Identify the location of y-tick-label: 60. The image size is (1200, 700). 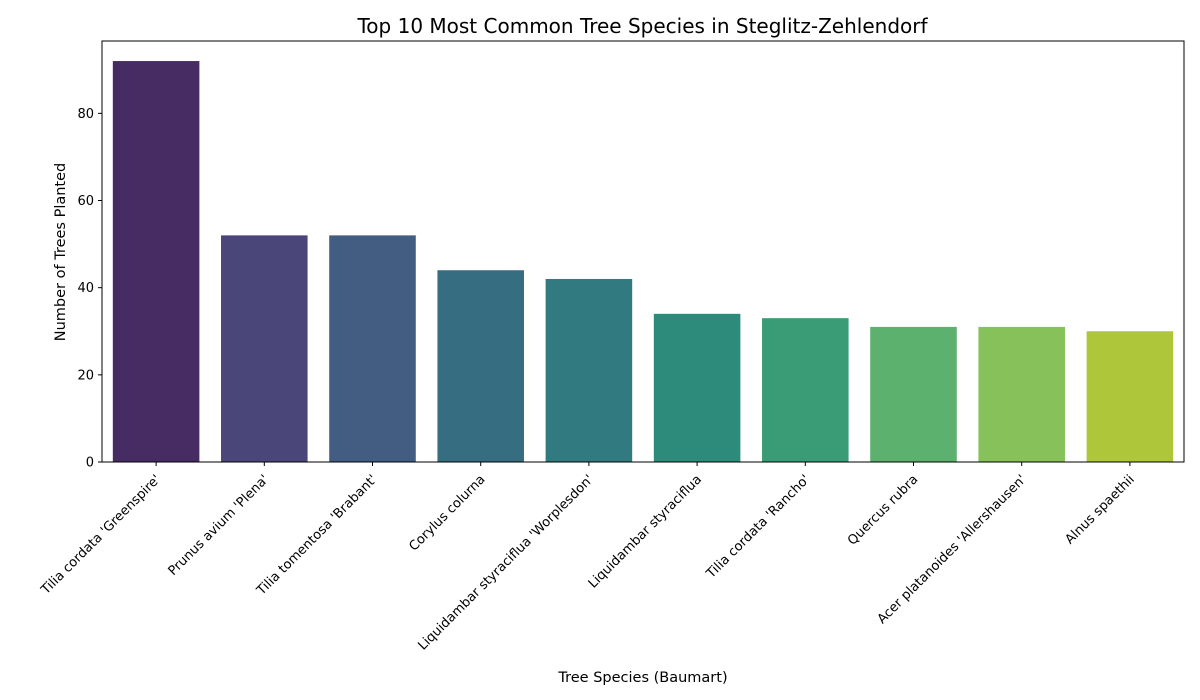
(85, 201).